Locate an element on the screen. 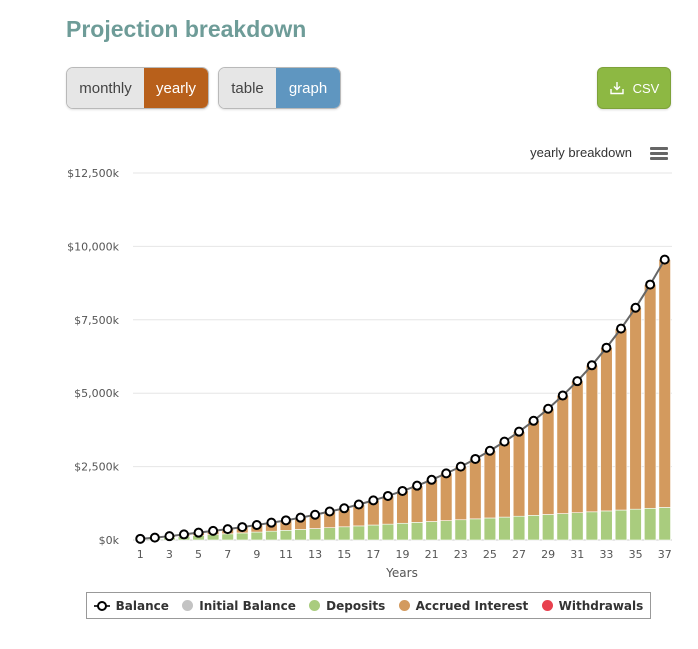 The height and width of the screenshot is (649, 698). graph-option: graph is located at coordinates (308, 88).